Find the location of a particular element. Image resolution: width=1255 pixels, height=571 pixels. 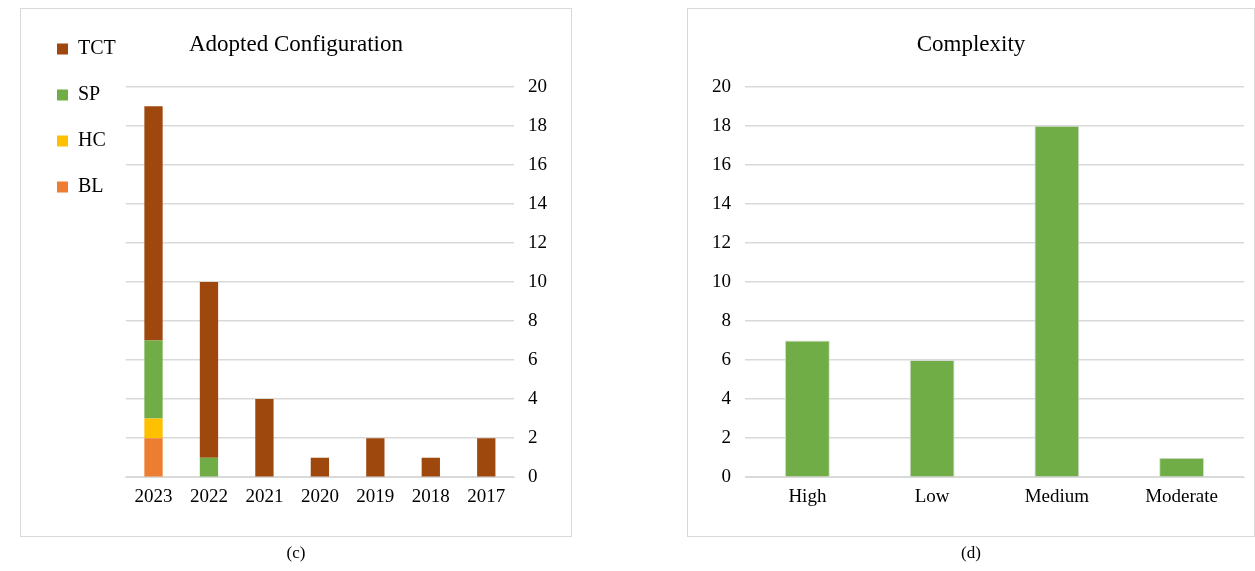

x-tick-label: 2020 is located at coordinates (319, 495).